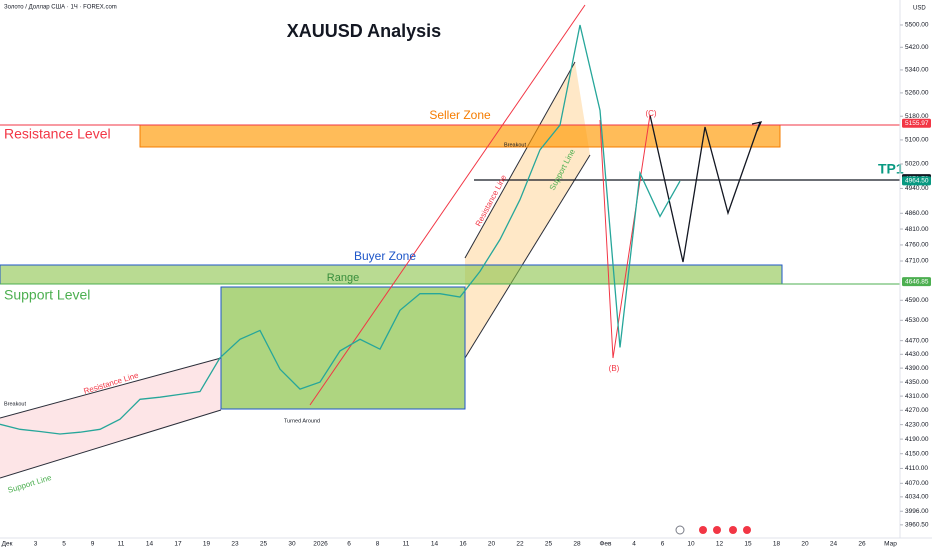  Describe the element at coordinates (917, 511) in the screenshot. I see `y-tick-label: 3996.00` at that location.